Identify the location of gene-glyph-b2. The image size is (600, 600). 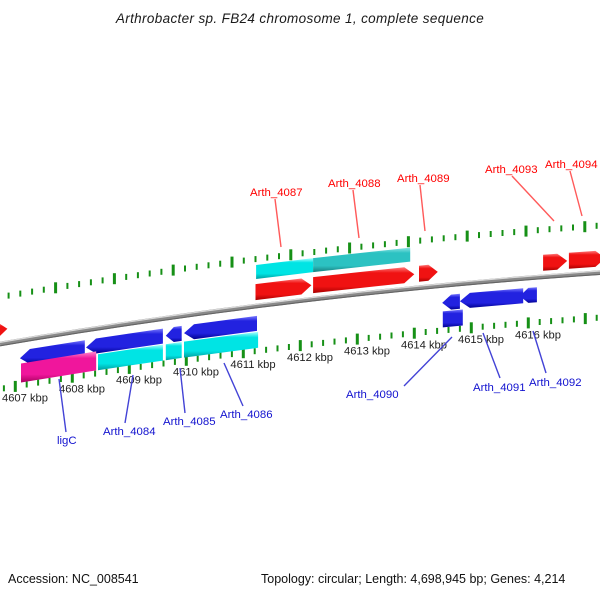
(362, 260).